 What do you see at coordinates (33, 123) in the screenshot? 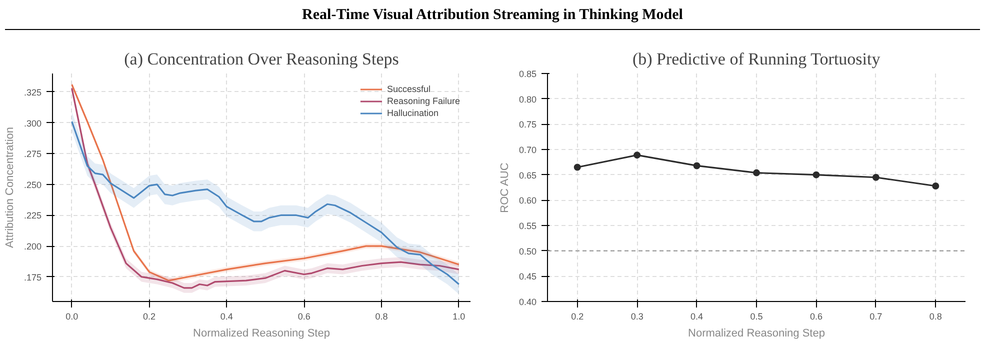
I see `y-tick-label: .300` at bounding box center [33, 123].